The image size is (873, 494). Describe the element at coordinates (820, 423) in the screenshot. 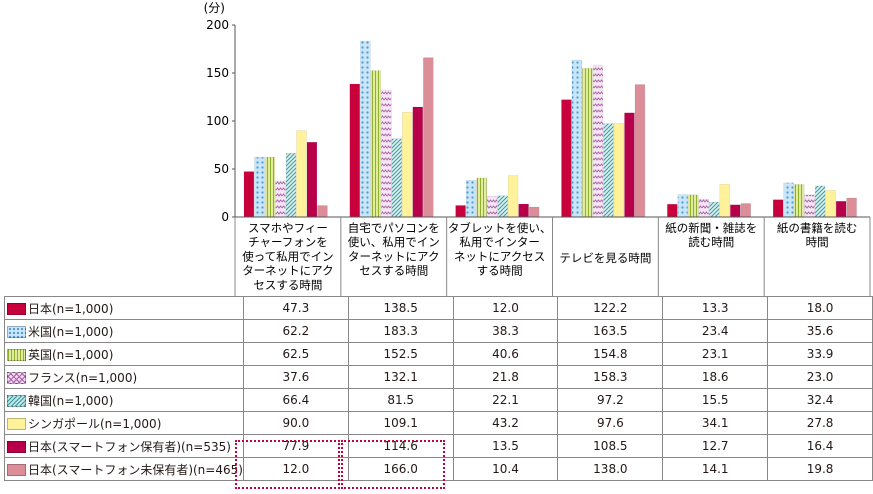

I see `table-cell: 27.8` at that location.